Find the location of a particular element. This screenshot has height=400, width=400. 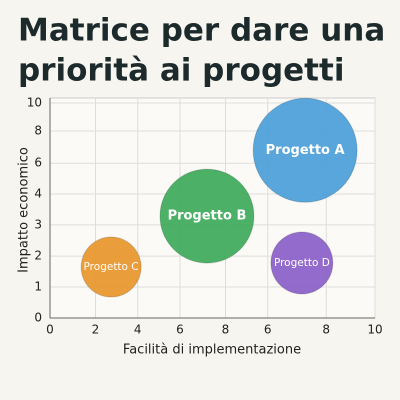

y-tick-label: 1 is located at coordinates (38, 287).